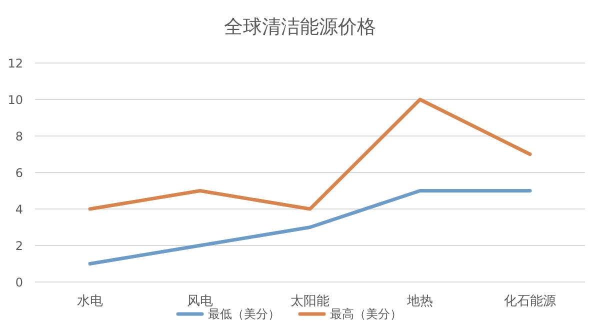  I want to click on x-tick-label: 太阳能, so click(310, 301).